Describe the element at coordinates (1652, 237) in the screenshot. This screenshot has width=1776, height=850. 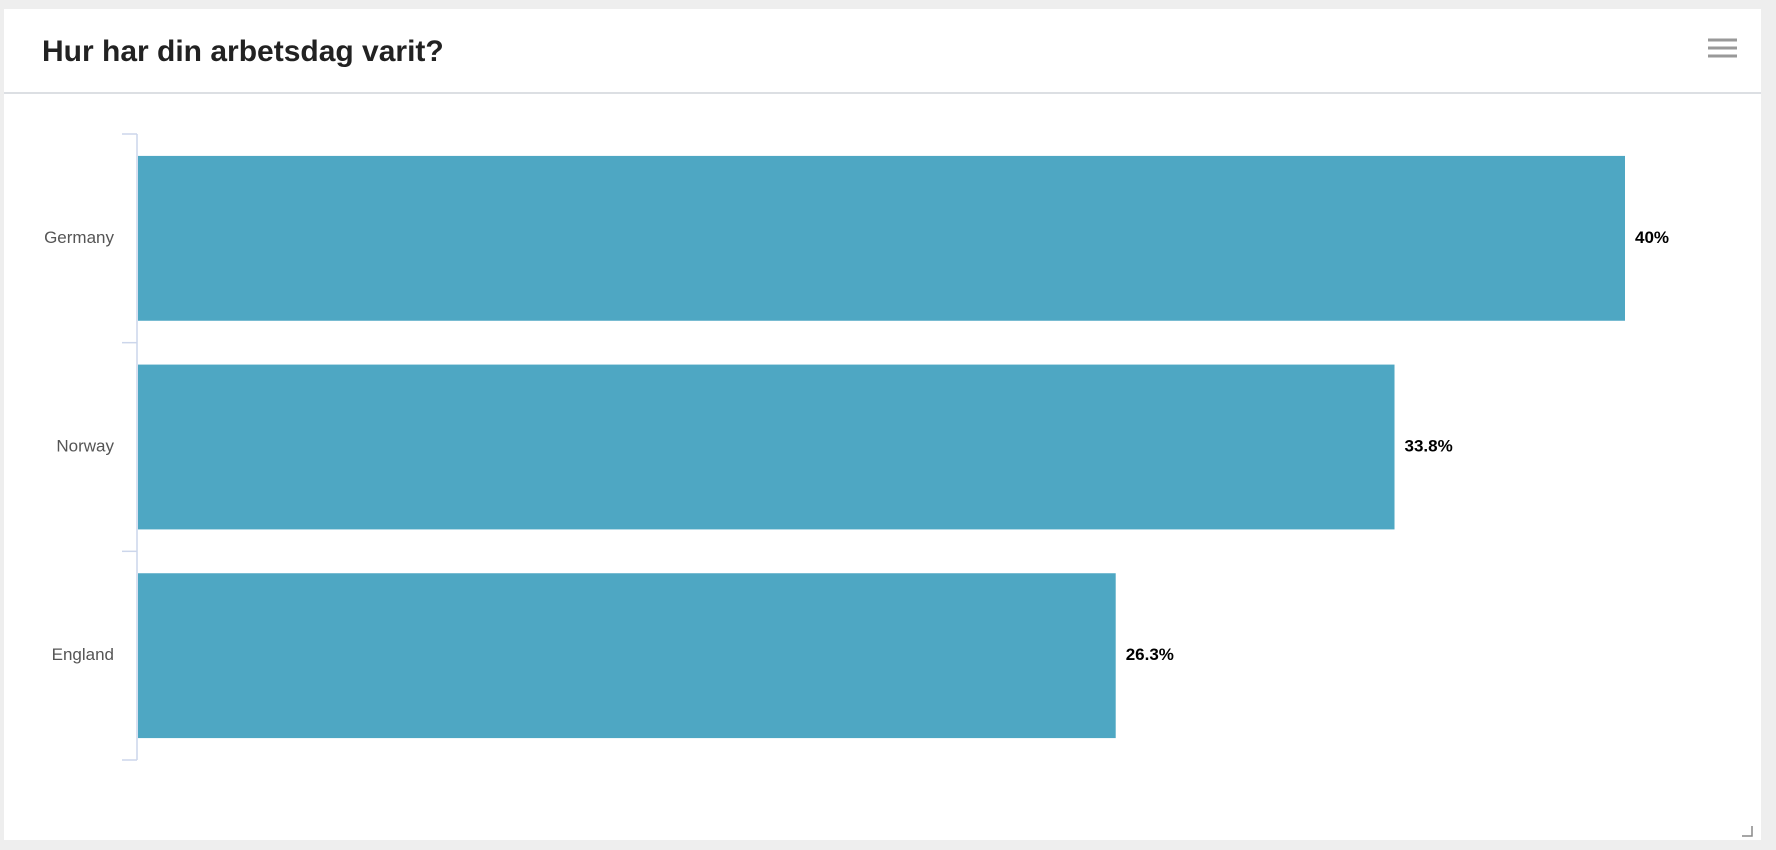
I see `data-label: 40%` at that location.